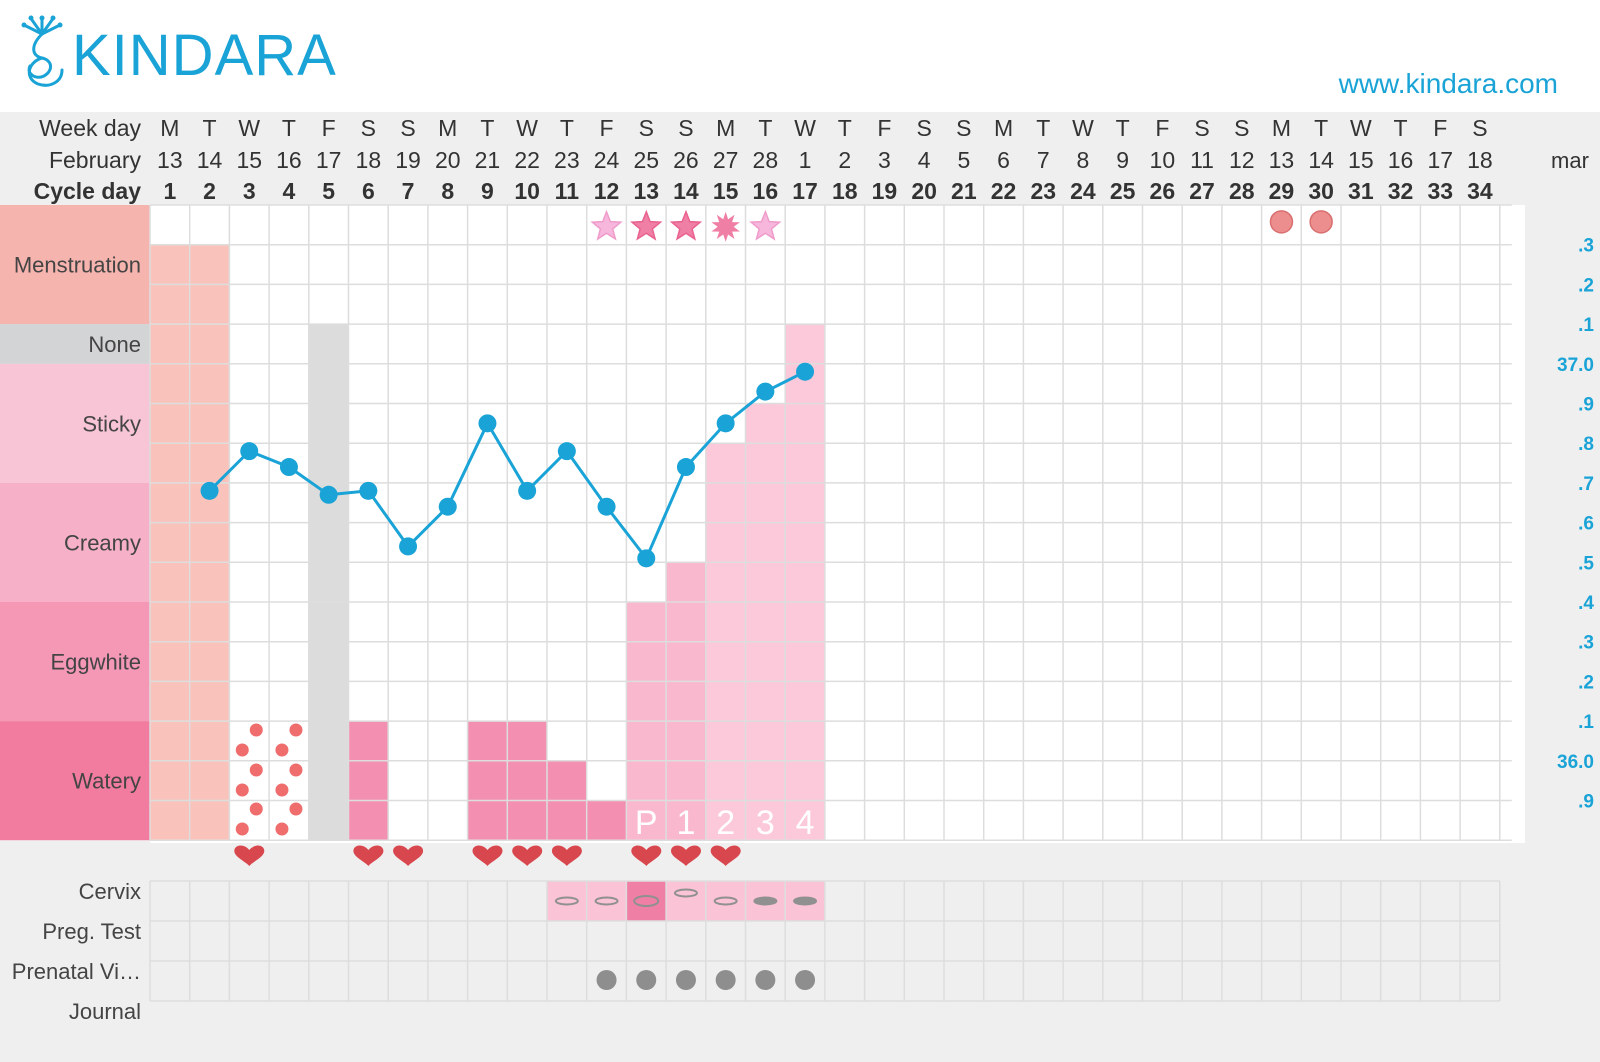 This screenshot has width=1600, height=1062. What do you see at coordinates (114, 344) in the screenshot?
I see `fluid-row-label: None` at bounding box center [114, 344].